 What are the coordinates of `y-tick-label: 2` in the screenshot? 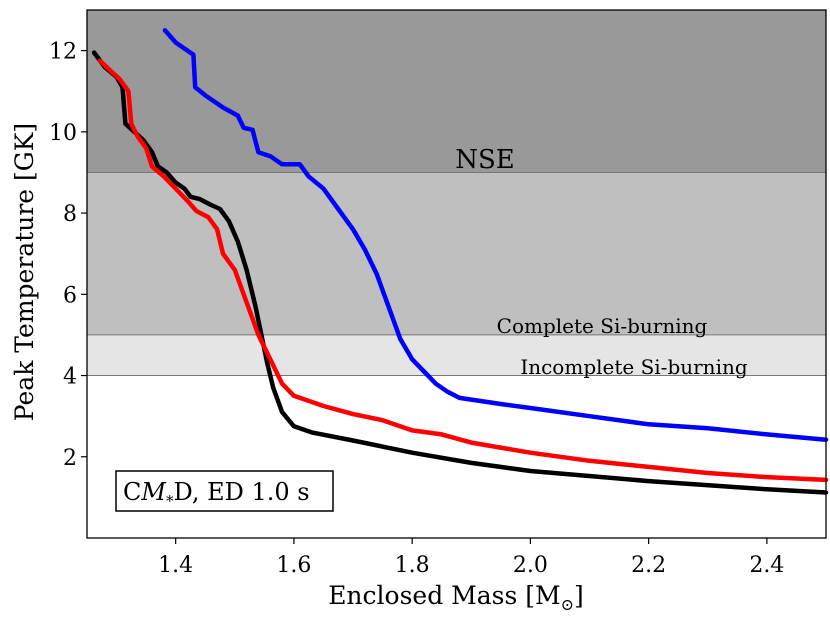 It's located at (70, 458).